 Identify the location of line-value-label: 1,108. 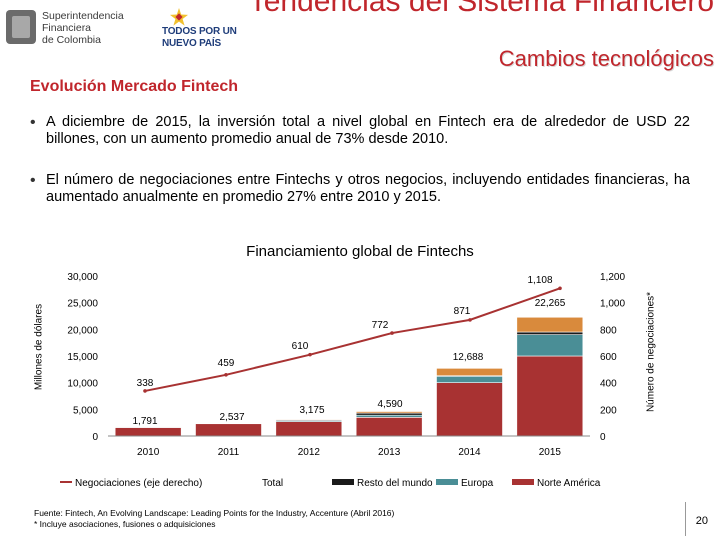
(539, 280).